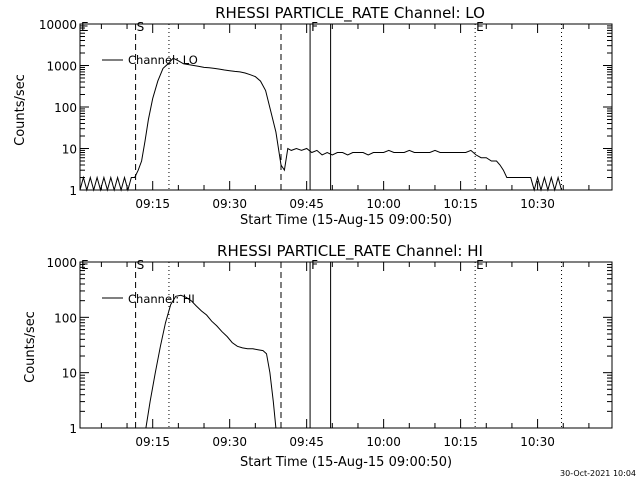 The image size is (640, 480). Describe the element at coordinates (211, 361) in the screenshot. I see `data-series-line` at that location.